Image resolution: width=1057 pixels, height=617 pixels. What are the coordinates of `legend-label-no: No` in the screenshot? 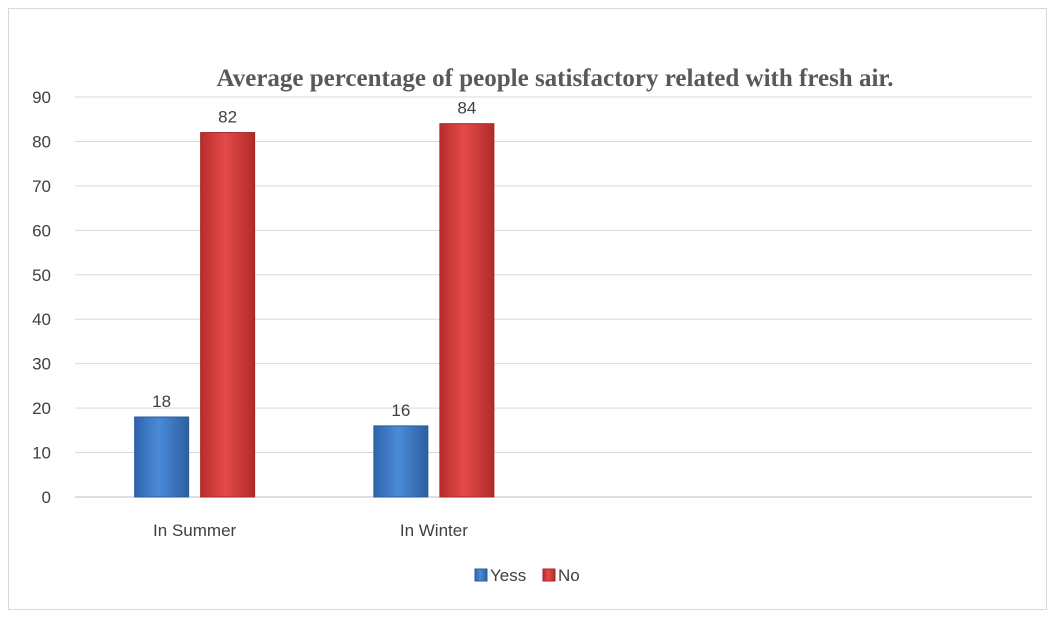 It's located at (569, 575).